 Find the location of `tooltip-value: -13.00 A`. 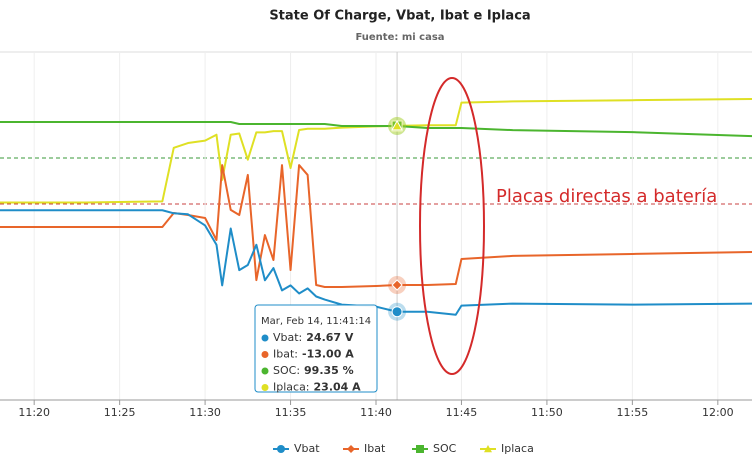

tooltip-value: -13.00 A is located at coordinates (328, 354).